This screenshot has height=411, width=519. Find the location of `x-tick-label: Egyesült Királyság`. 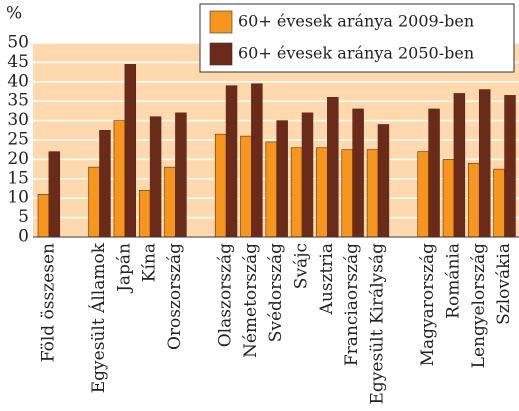

x-tick-label: Egyesült Királyság is located at coordinates (377, 324).